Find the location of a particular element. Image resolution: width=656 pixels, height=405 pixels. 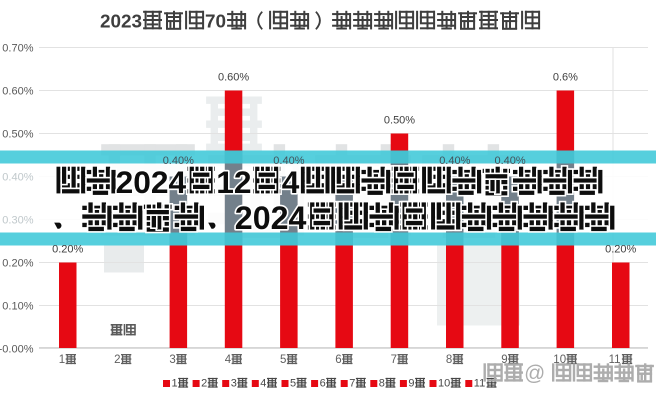

svg-text: 0.6% is located at coordinates (565, 78).